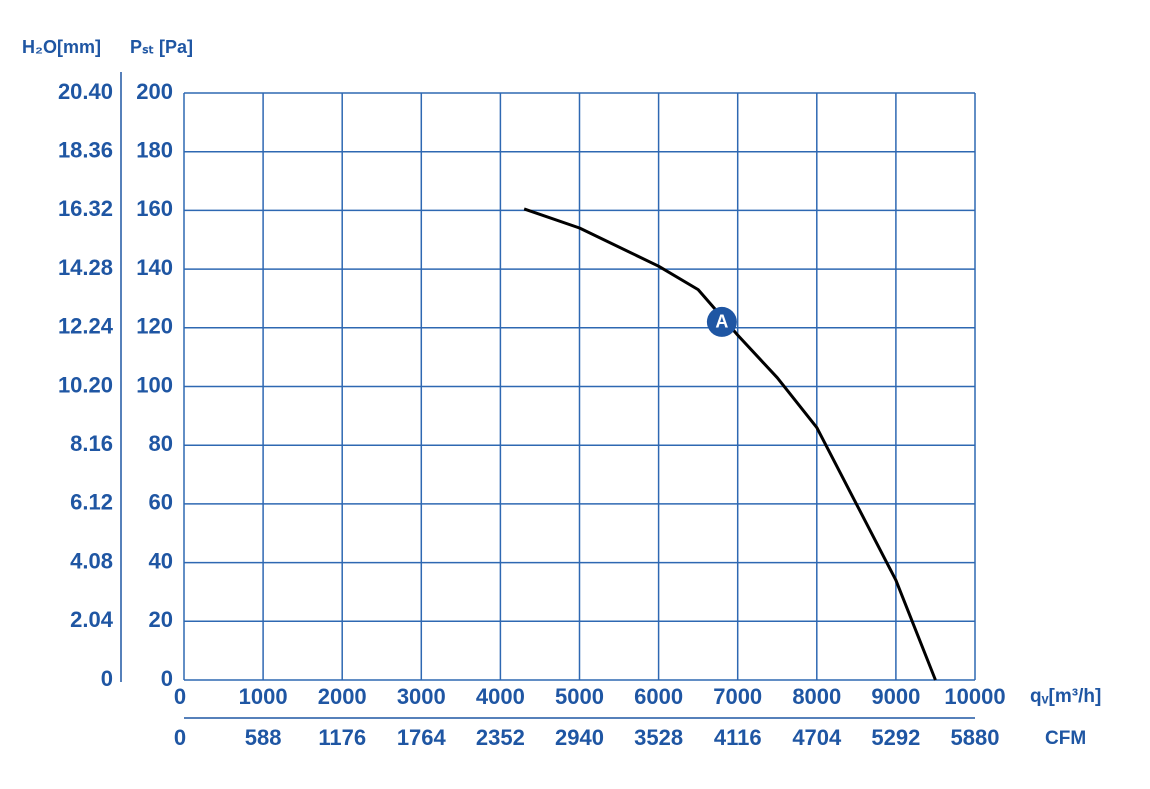 This screenshot has height=789, width=1150. Describe the element at coordinates (85, 91) in the screenshot. I see `y2-tick-label: 20.40` at that location.